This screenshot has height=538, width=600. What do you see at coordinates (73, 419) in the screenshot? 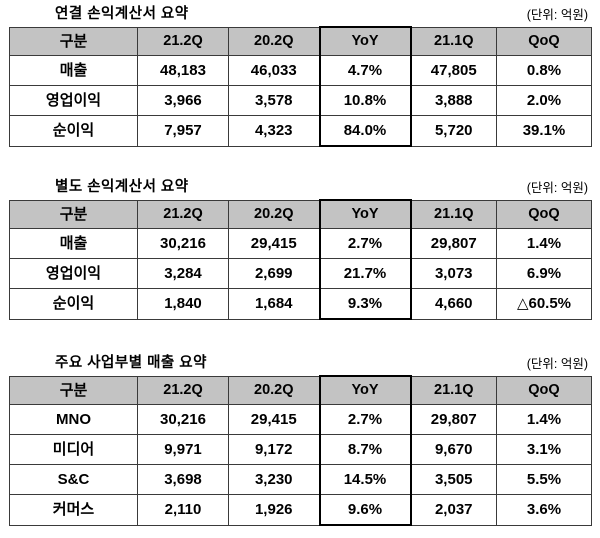
I see `row-label: MNO` at bounding box center [73, 419].